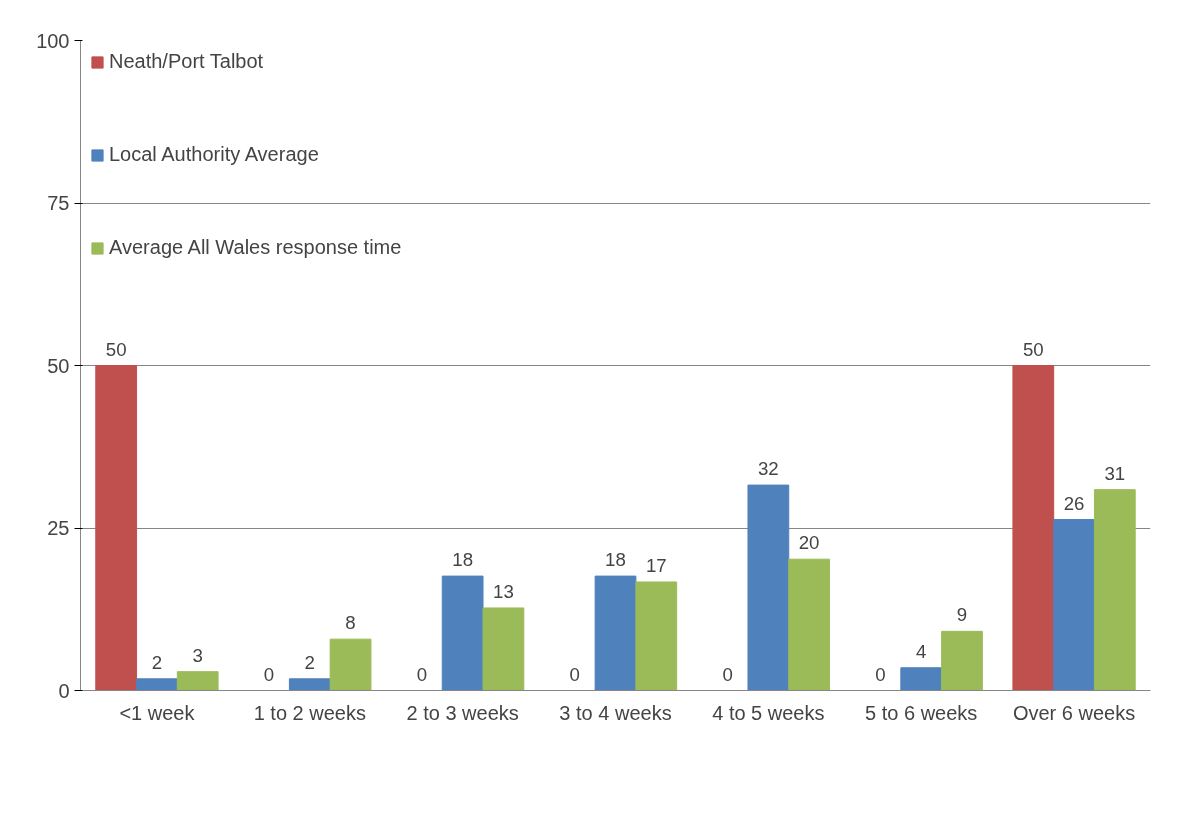 This screenshot has height=819, width=1203. I want to click on x-tick-label: 4 to 5 weeks, so click(768, 712).